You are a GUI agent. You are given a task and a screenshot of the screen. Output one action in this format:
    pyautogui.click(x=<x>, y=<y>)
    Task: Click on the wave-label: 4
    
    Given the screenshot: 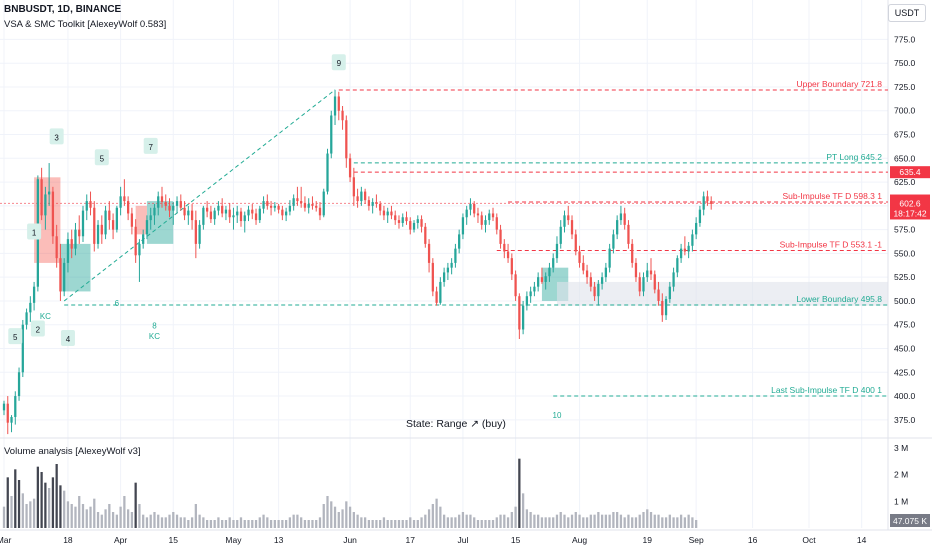 What is the action you would take?
    pyautogui.click(x=68, y=339)
    